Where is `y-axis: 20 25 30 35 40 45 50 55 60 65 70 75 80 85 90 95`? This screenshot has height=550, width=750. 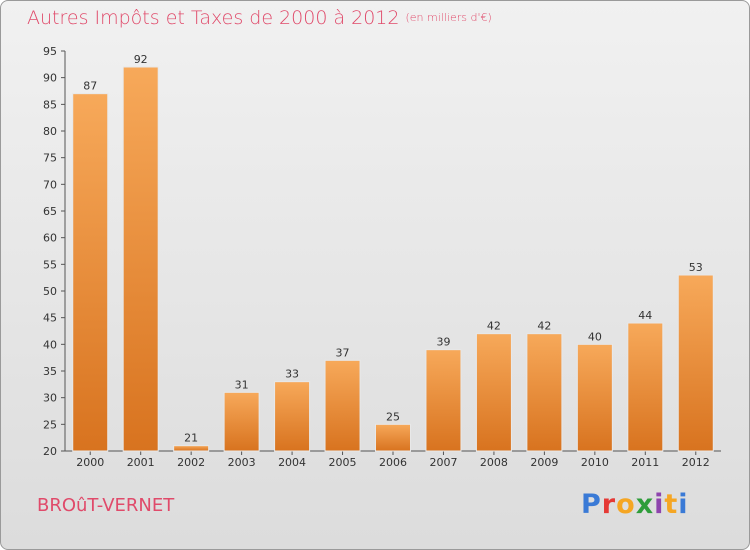
y-axis: 20 25 30 35 40 45 50 55 60 65 70 75 80 85 90 95 is located at coordinates (54, 251).